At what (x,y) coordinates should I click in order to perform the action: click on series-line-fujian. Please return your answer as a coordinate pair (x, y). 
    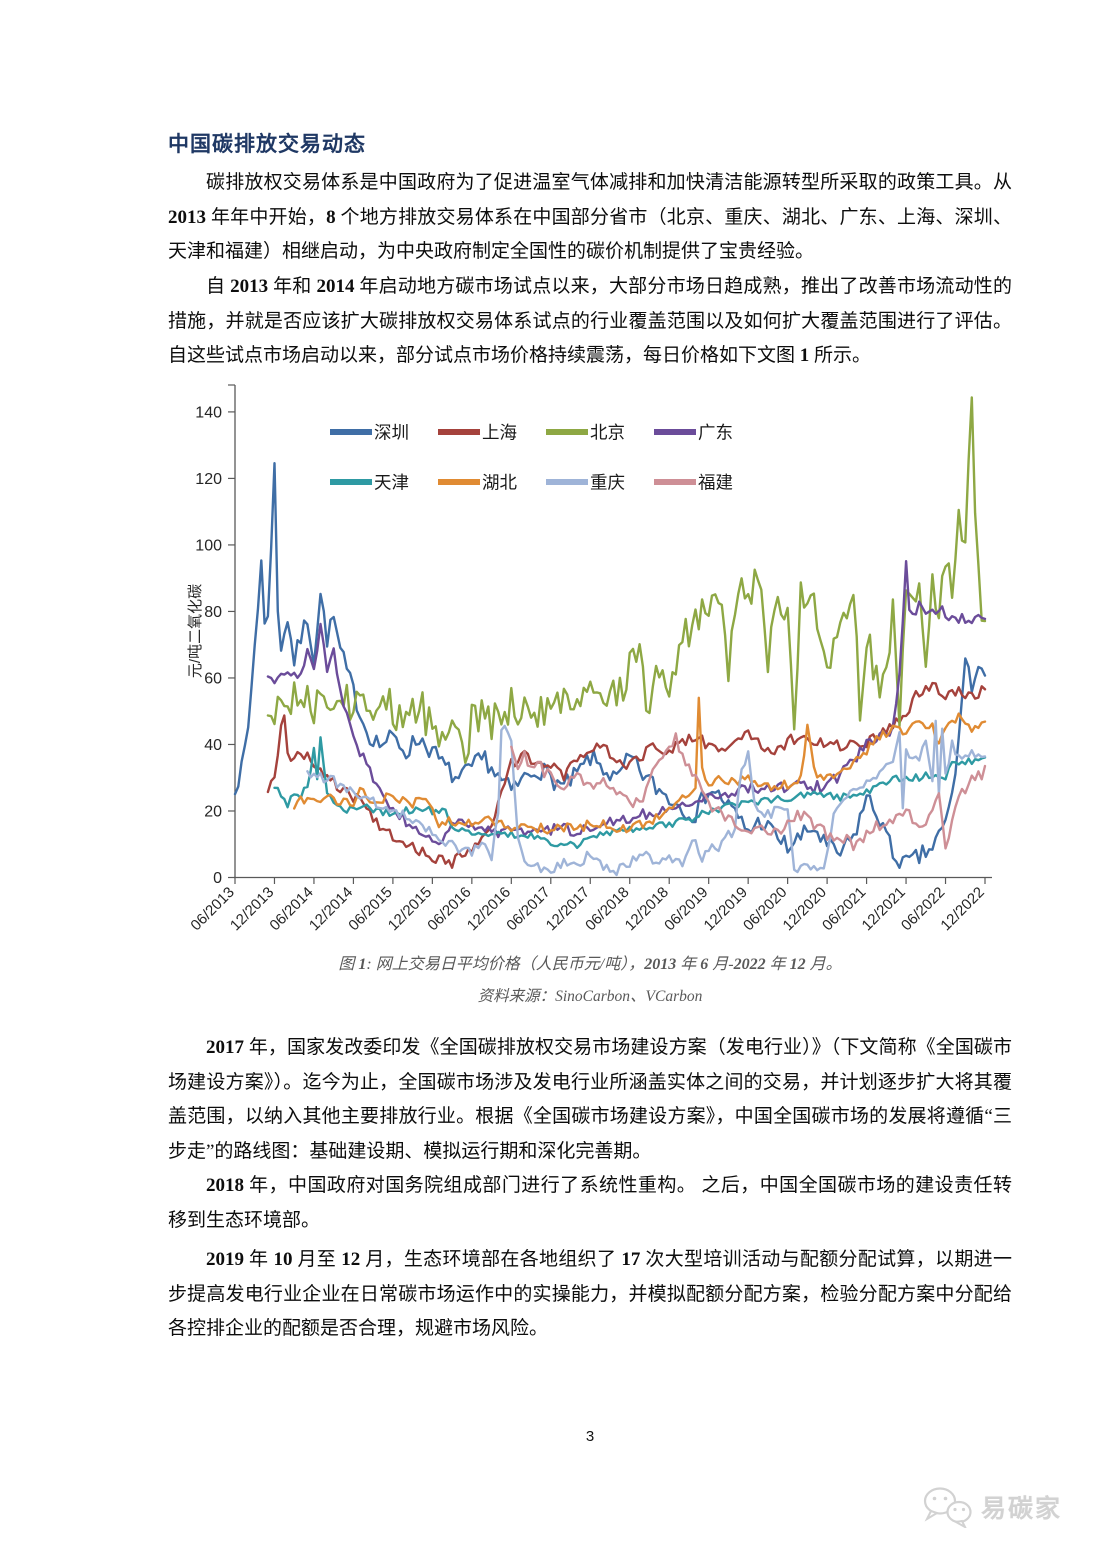
    Looking at the image, I should click on (748, 792).